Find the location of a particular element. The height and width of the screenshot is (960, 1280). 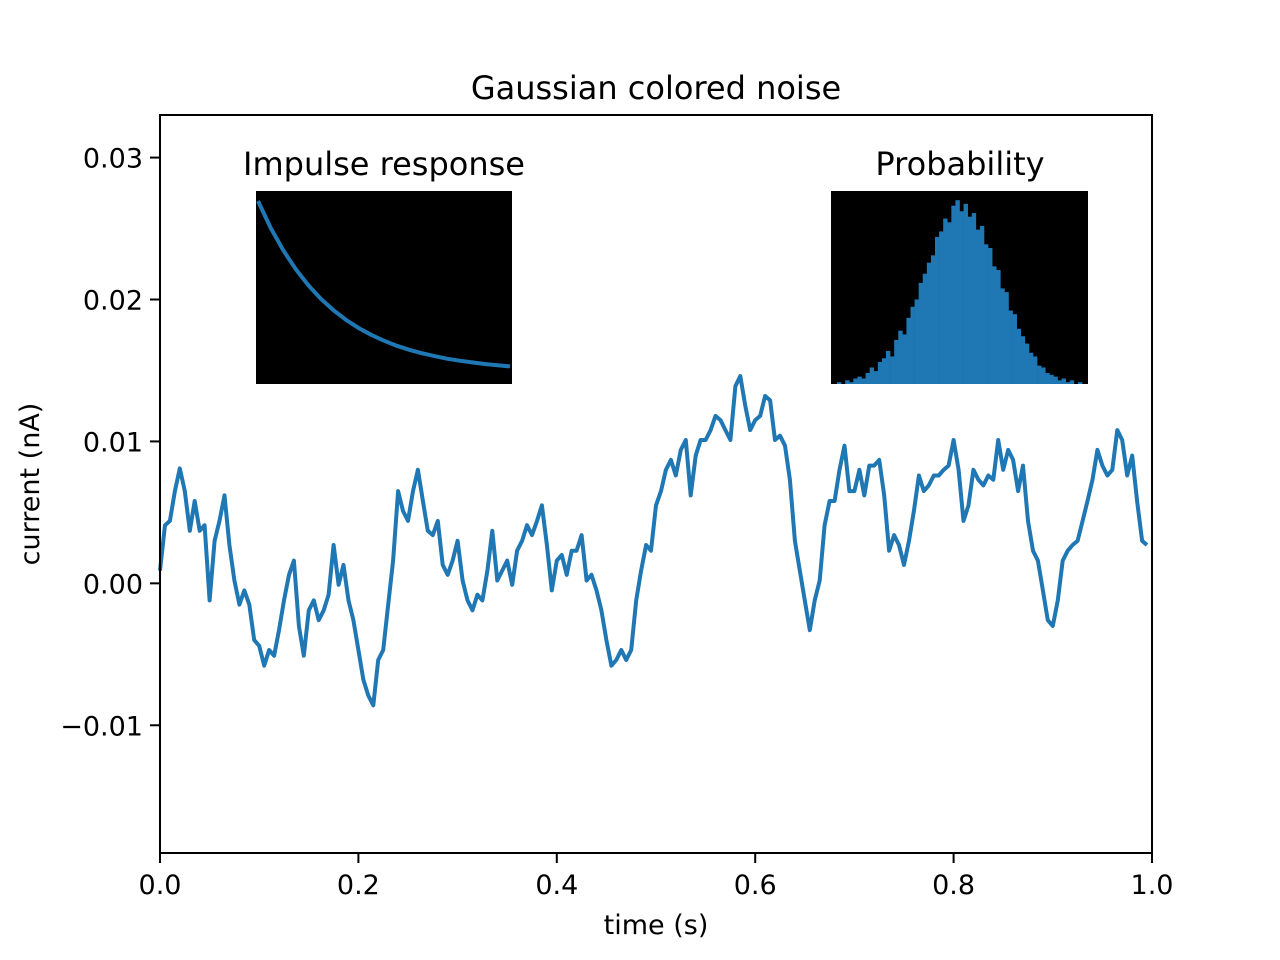

y-tick-label: 0.01 is located at coordinates (113, 442).